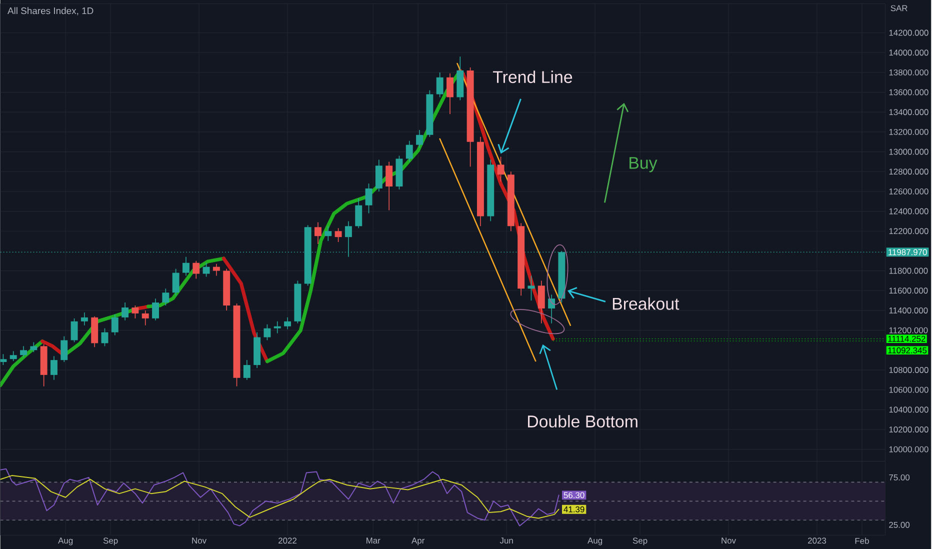 This screenshot has width=932, height=549. Describe the element at coordinates (908, 111) in the screenshot. I see `y-tick-label: 13400.000` at that location.